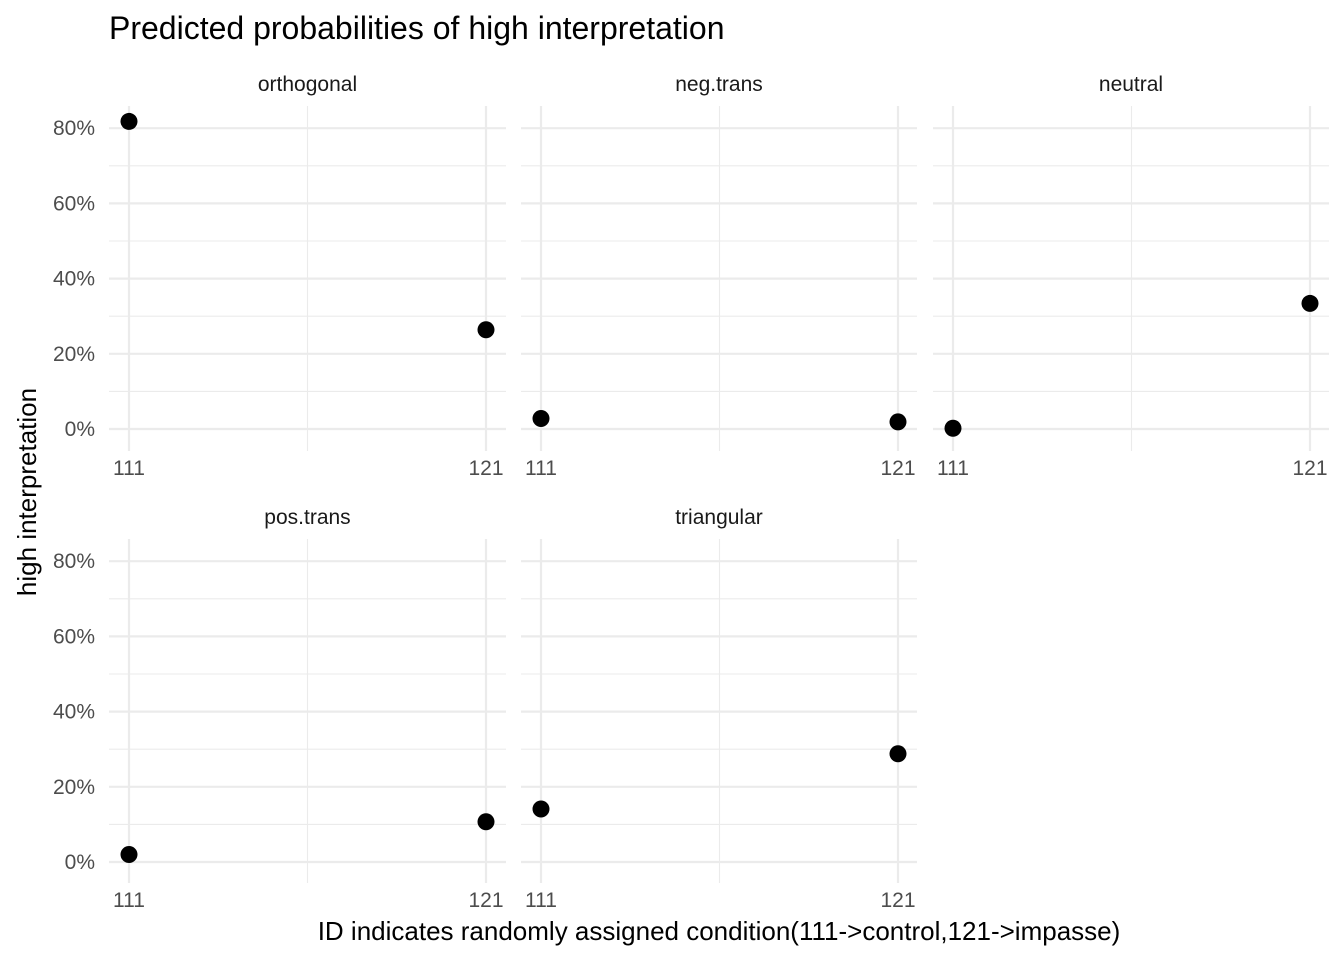  What do you see at coordinates (719, 276) in the screenshot?
I see `facet-neg-trans: neg.trans 111 121` at bounding box center [719, 276].